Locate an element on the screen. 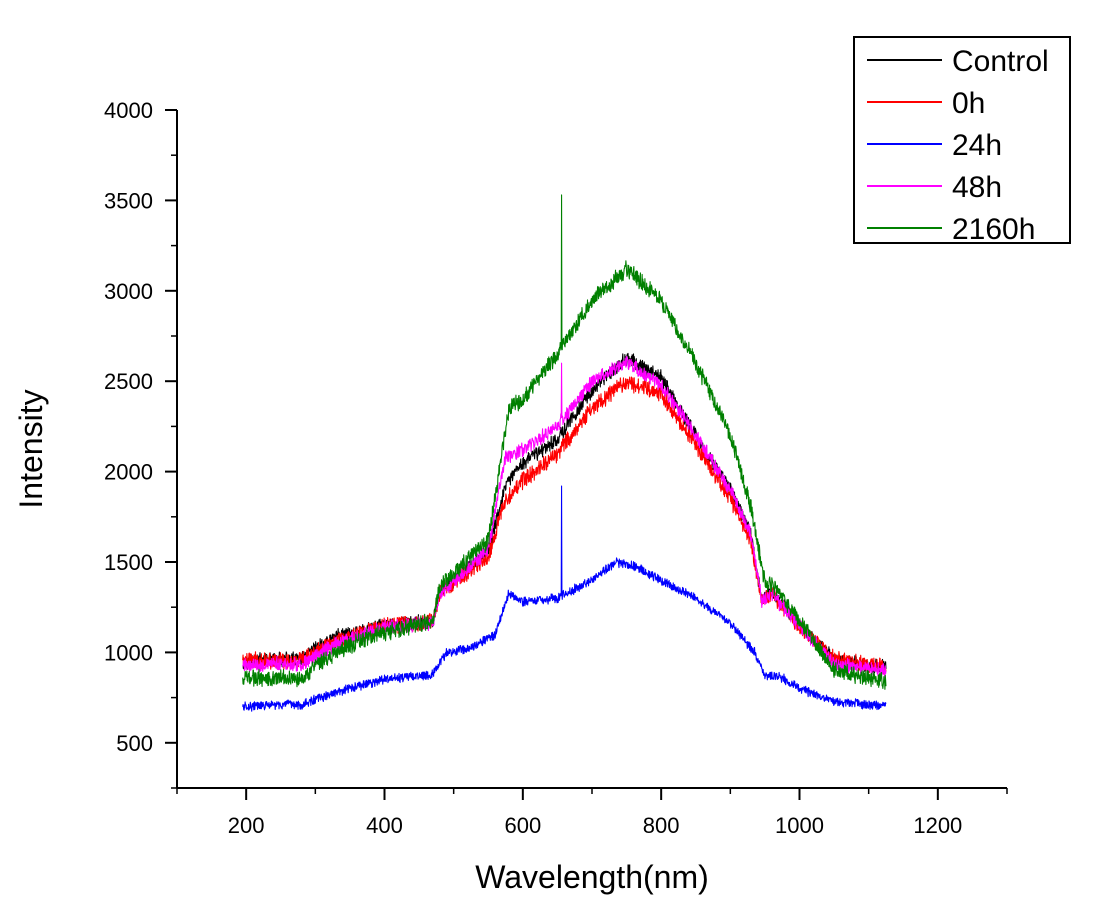 This screenshot has height=910, width=1094. x-tick-label: 400 is located at coordinates (384, 825).